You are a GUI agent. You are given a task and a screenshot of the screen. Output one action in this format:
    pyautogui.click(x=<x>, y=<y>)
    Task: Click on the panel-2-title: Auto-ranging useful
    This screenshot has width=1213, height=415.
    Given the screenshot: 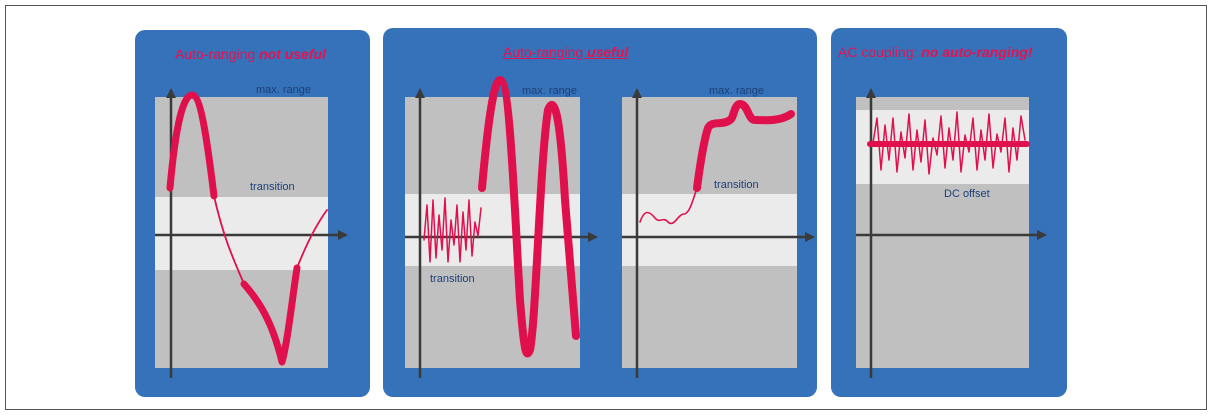 What is the action you would take?
    pyautogui.click(x=565, y=52)
    